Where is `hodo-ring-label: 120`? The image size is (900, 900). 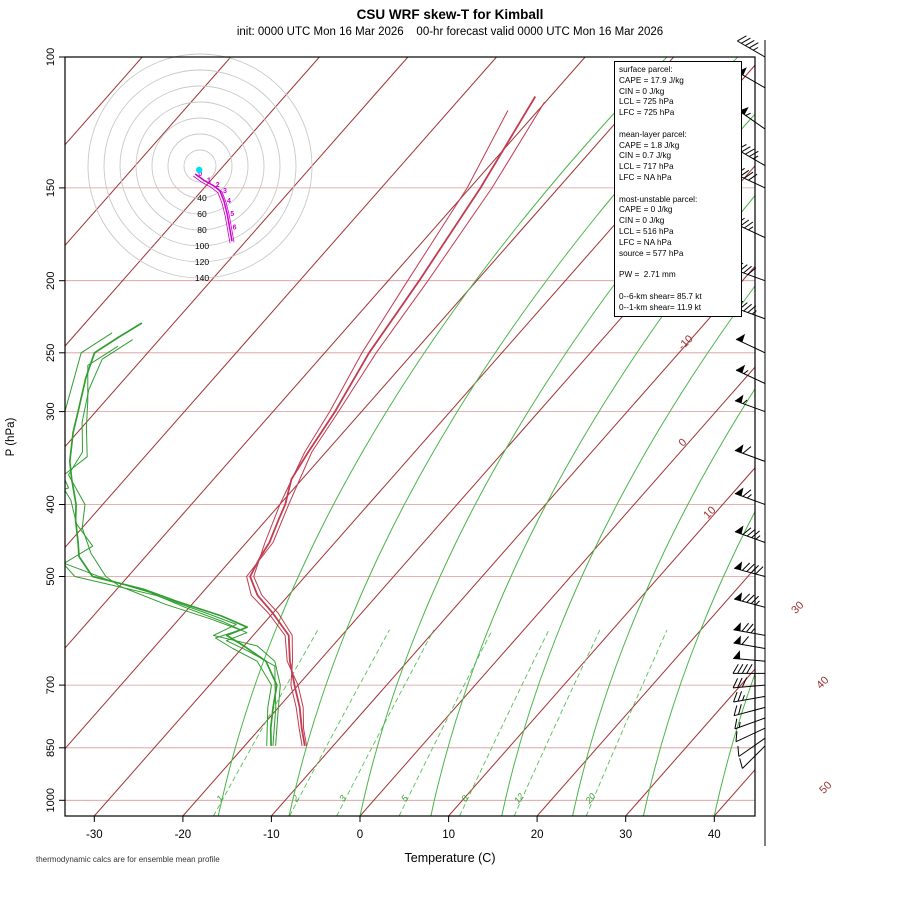
hodo-ring-label: 120 is located at coordinates (202, 262).